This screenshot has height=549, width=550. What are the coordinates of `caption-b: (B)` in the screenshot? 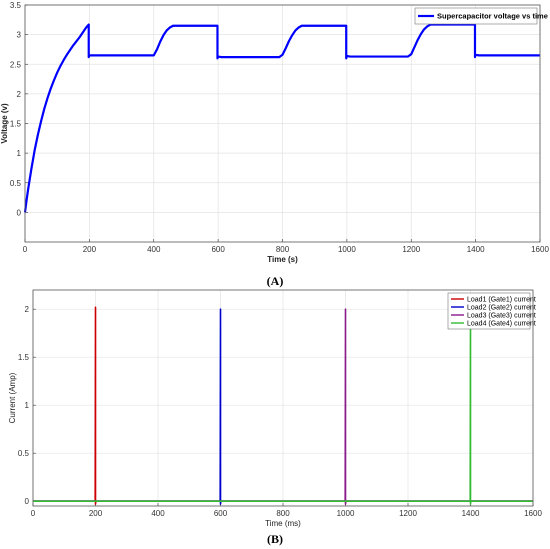 It's located at (275, 539).